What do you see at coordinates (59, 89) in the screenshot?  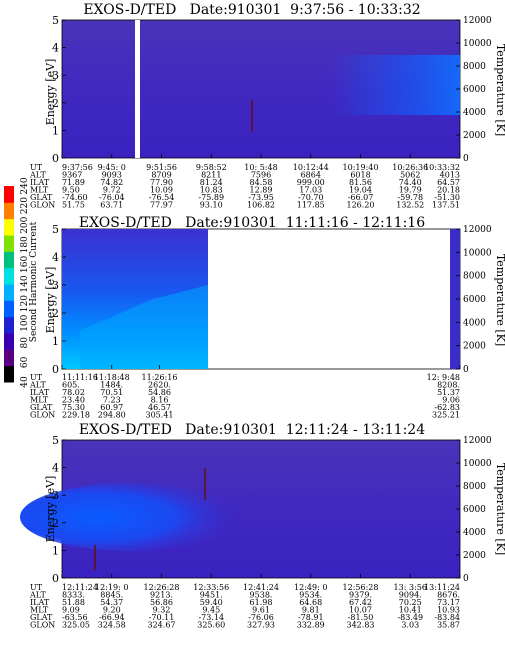 I see `panel-1-y-ticks-left: 0 1 2 3 4 5` at bounding box center [59, 89].